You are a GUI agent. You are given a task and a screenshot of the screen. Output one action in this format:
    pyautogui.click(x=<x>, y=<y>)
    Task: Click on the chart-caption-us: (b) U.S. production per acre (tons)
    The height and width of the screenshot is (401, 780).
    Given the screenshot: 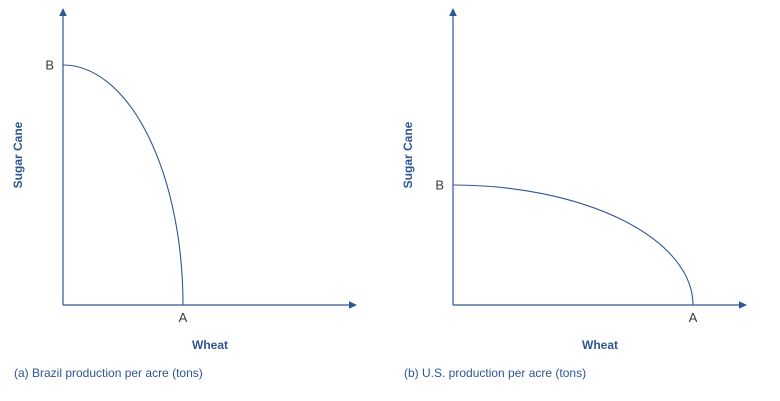 What is the action you would take?
    pyautogui.click(x=495, y=373)
    